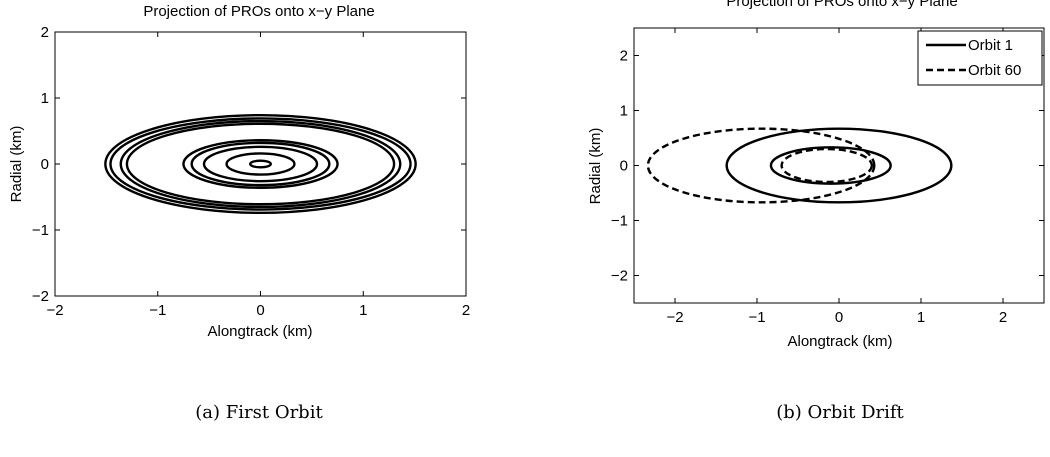 Image resolution: width=1050 pixels, height=457 pixels. I want to click on panel-b-ytick-label: 2, so click(624, 56).